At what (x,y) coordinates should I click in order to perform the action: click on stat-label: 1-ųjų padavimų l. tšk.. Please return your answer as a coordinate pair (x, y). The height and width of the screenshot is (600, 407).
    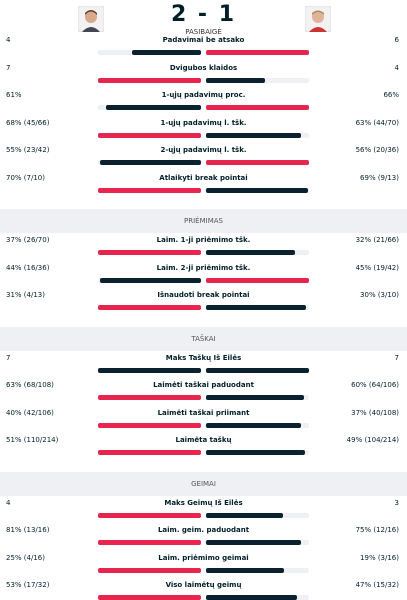
    Looking at the image, I should click on (203, 122).